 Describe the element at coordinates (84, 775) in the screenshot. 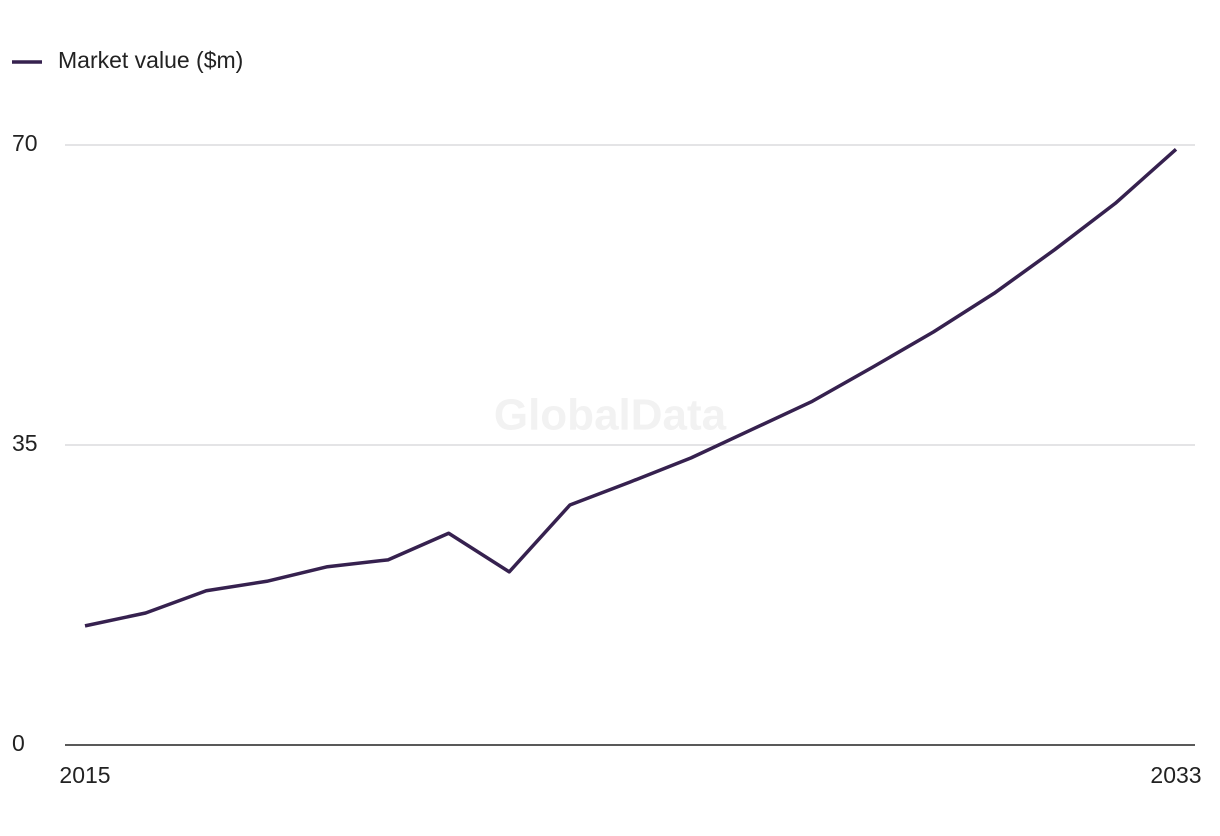

I see `x-tick-label: 2015` at that location.